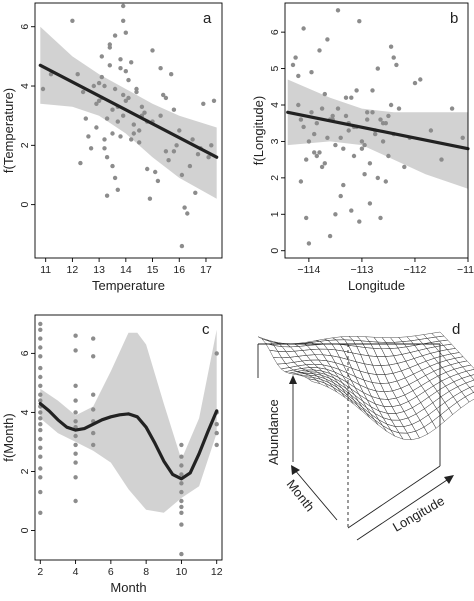  What do you see at coordinates (275, 178) in the screenshot?
I see `y-tick-label: 2` at bounding box center [275, 178].